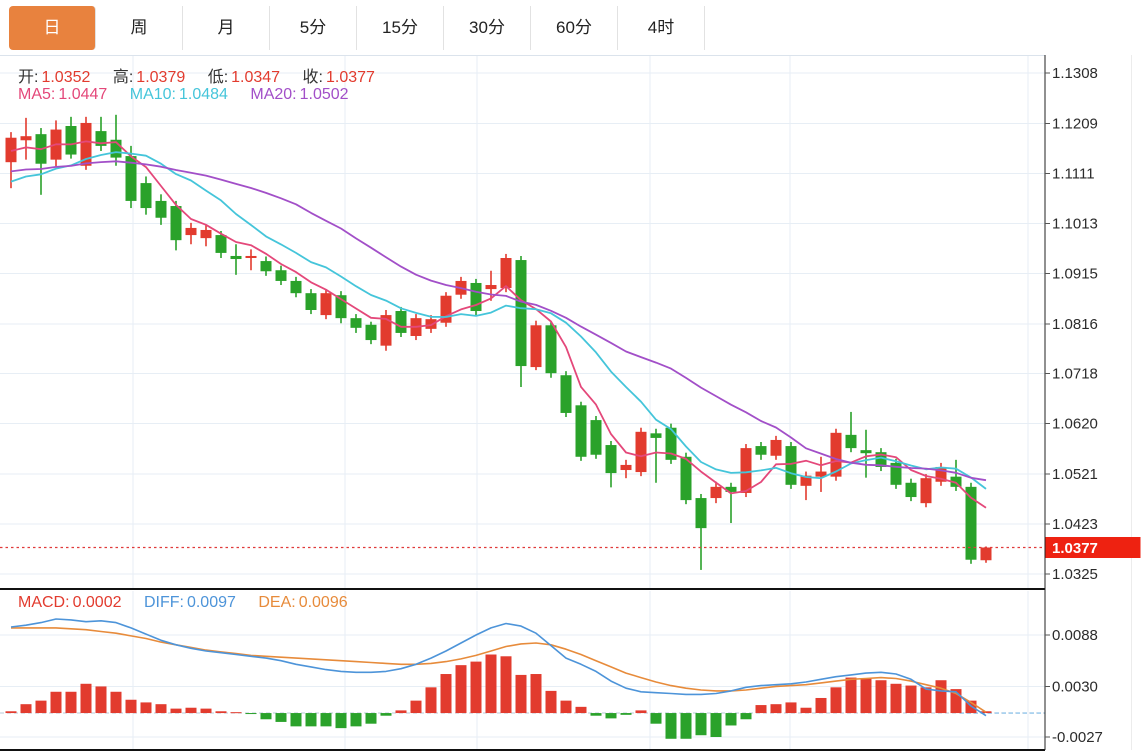 This screenshot has width=1142, height=755. Describe the element at coordinates (1075, 424) in the screenshot. I see `axis-tick-label: 1.0620` at that location.